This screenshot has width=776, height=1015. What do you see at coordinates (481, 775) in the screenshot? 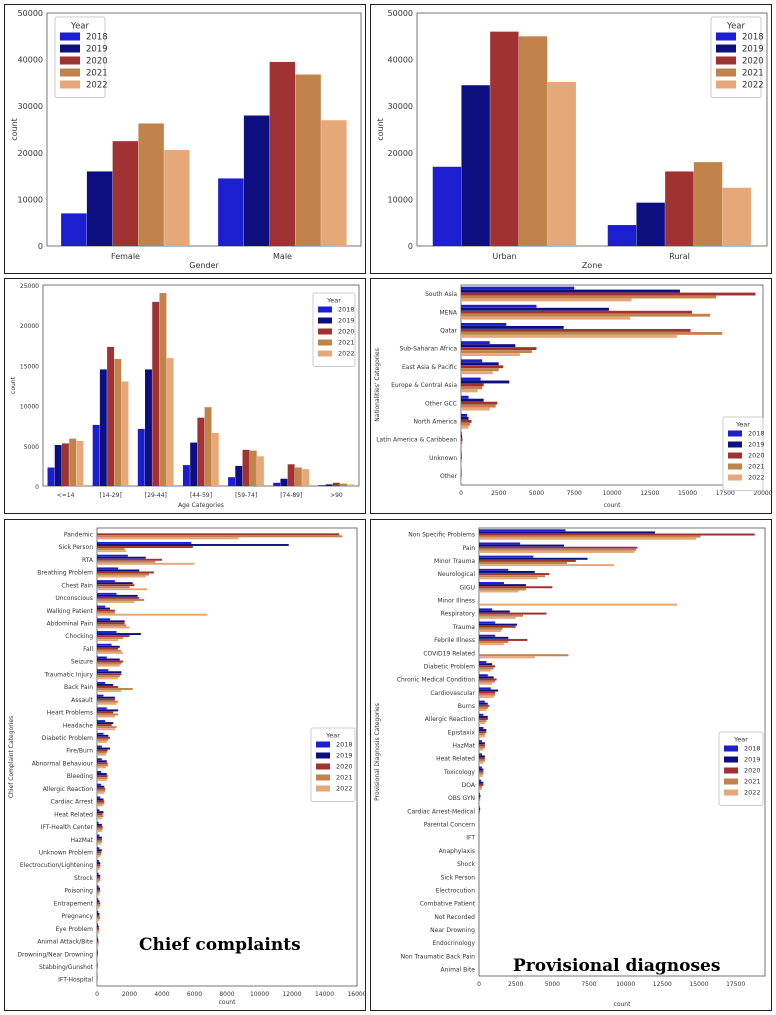
I see `bar-toxicology-2022` at bounding box center [481, 775].